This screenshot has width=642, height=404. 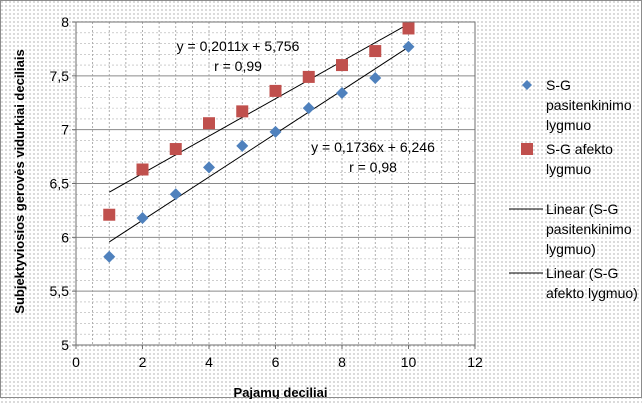 I want to click on y-tick-label: 7,5, so click(x=60, y=76).